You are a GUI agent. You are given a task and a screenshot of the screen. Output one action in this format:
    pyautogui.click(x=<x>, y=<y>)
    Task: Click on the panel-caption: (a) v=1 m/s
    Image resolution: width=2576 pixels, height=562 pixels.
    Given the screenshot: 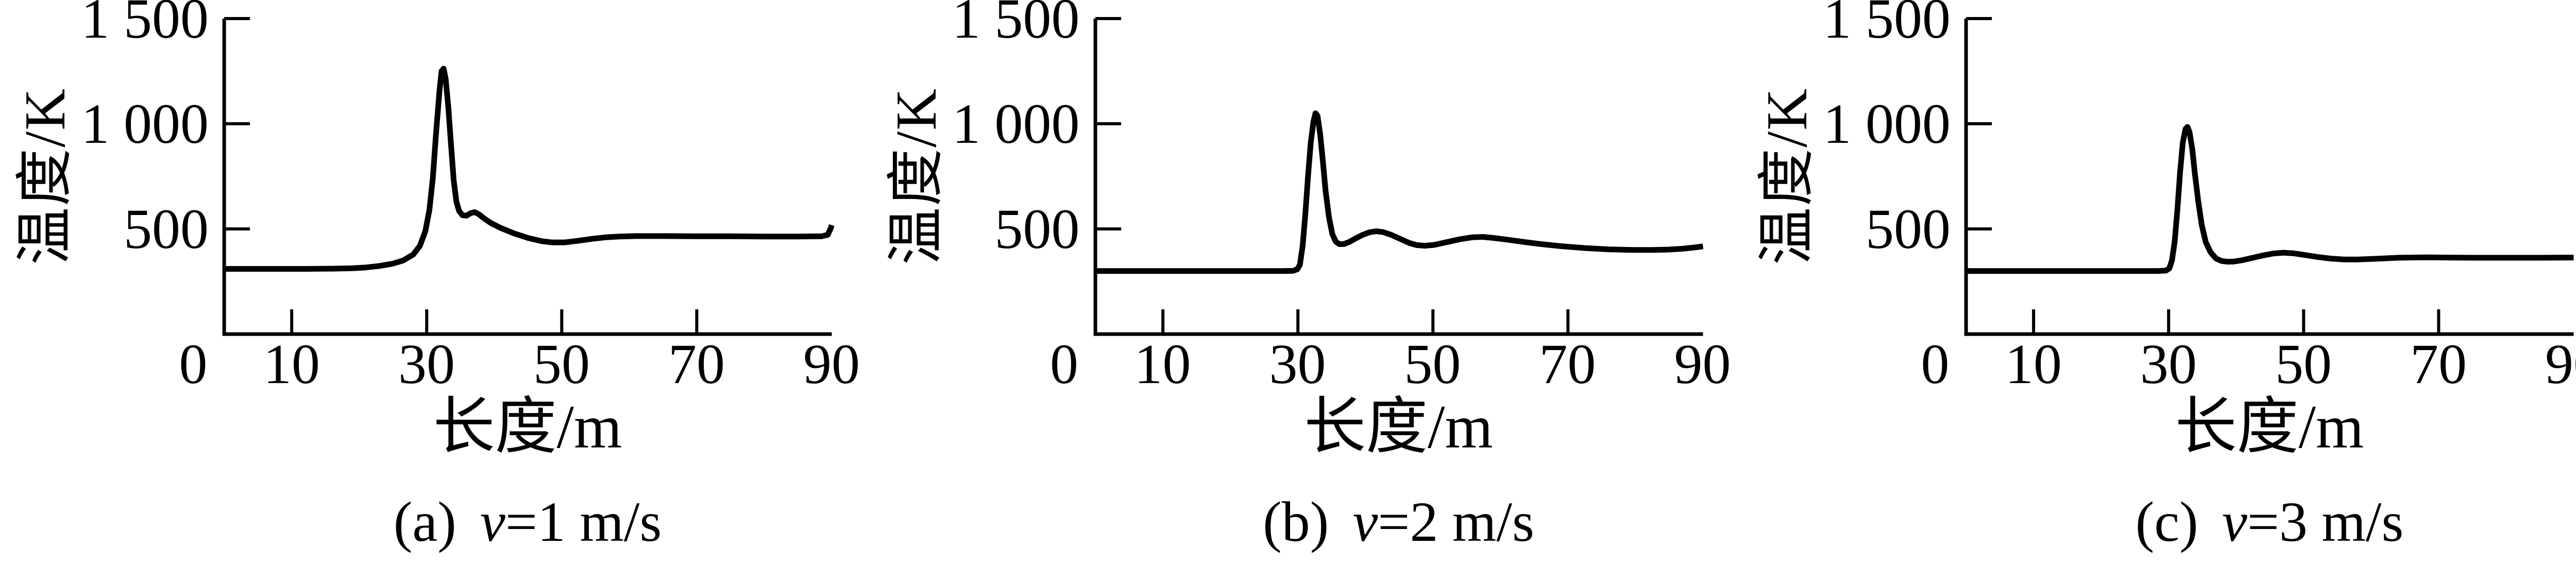 What is the action you would take?
    pyautogui.click(x=528, y=521)
    